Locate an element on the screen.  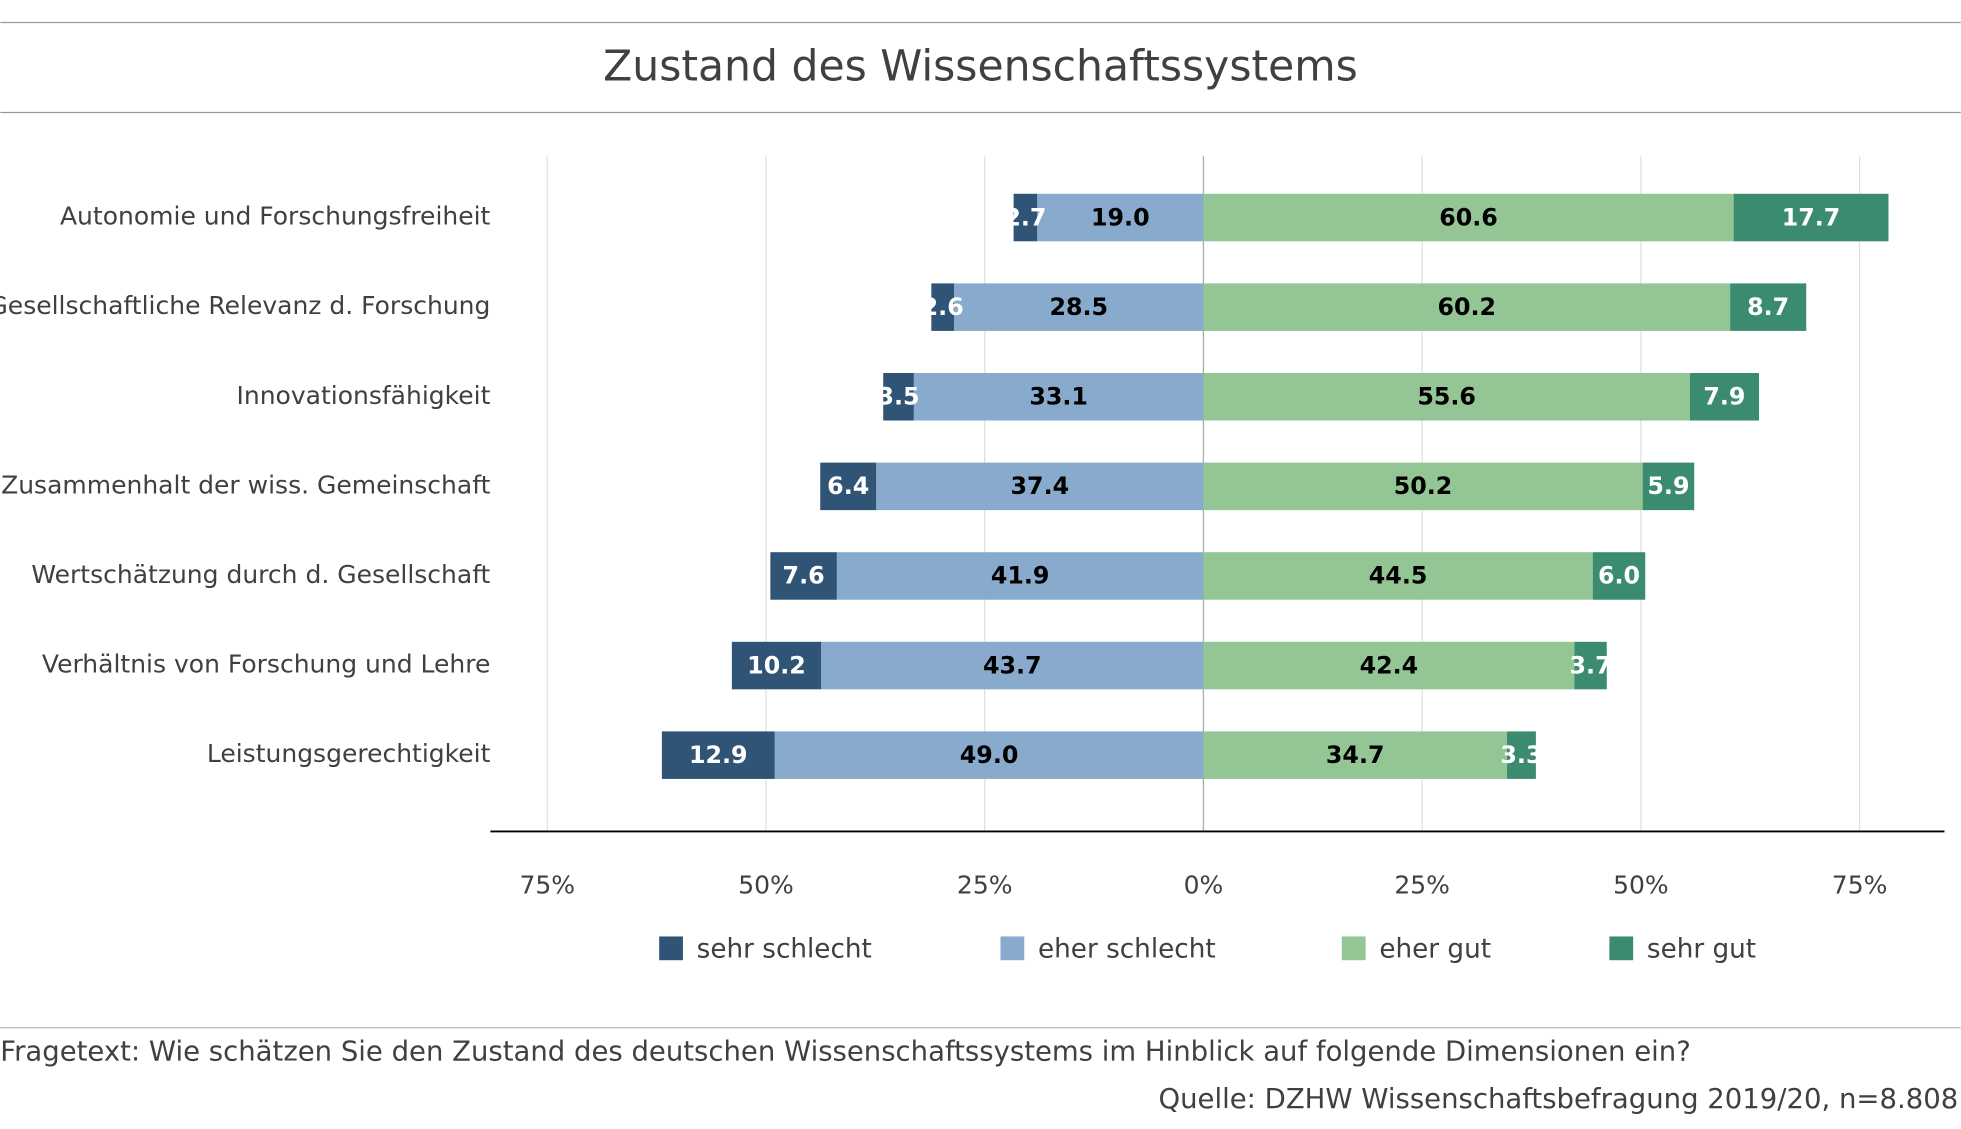
data-label: 43.7 is located at coordinates (1012, 665).